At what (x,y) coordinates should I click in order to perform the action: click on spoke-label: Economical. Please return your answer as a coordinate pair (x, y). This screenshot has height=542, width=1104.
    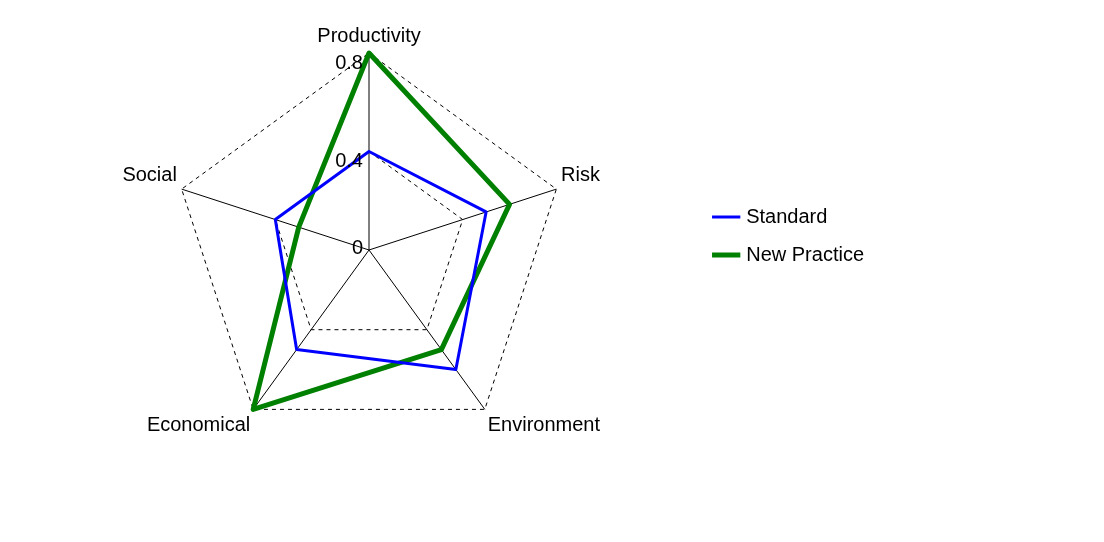
    Looking at the image, I should click on (198, 423).